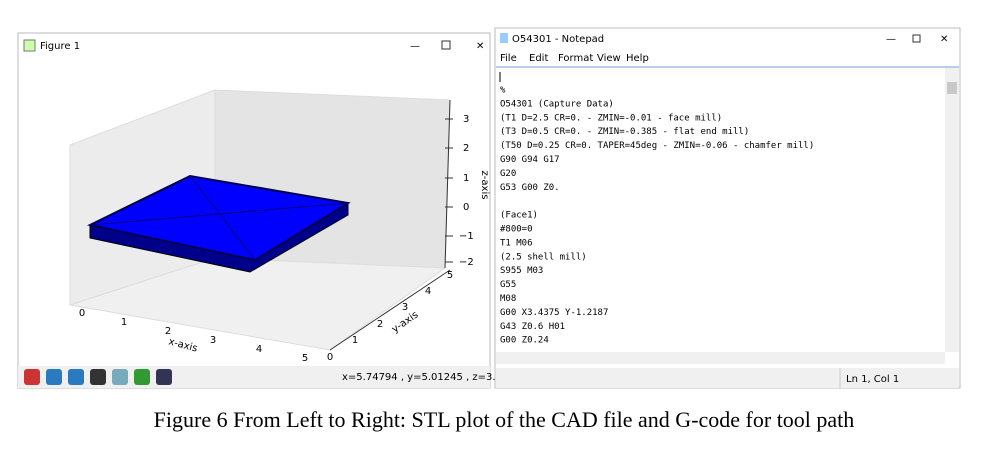 The width and height of the screenshot is (1008, 459). Describe the element at coordinates (60, 46) in the screenshot. I see `window-title: Figure 1` at that location.